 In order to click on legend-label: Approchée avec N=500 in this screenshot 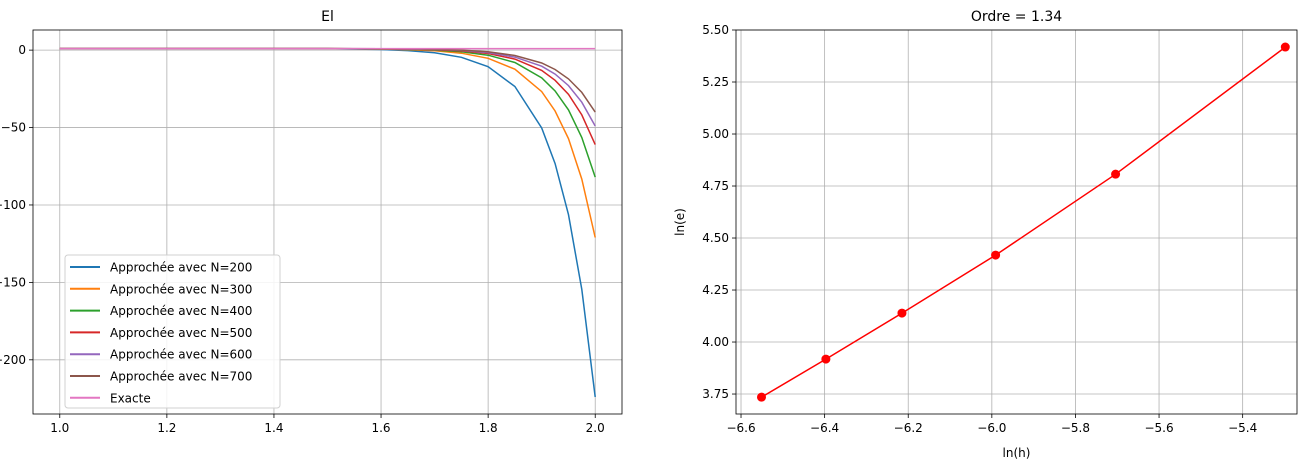, I will do `click(181, 333)`.